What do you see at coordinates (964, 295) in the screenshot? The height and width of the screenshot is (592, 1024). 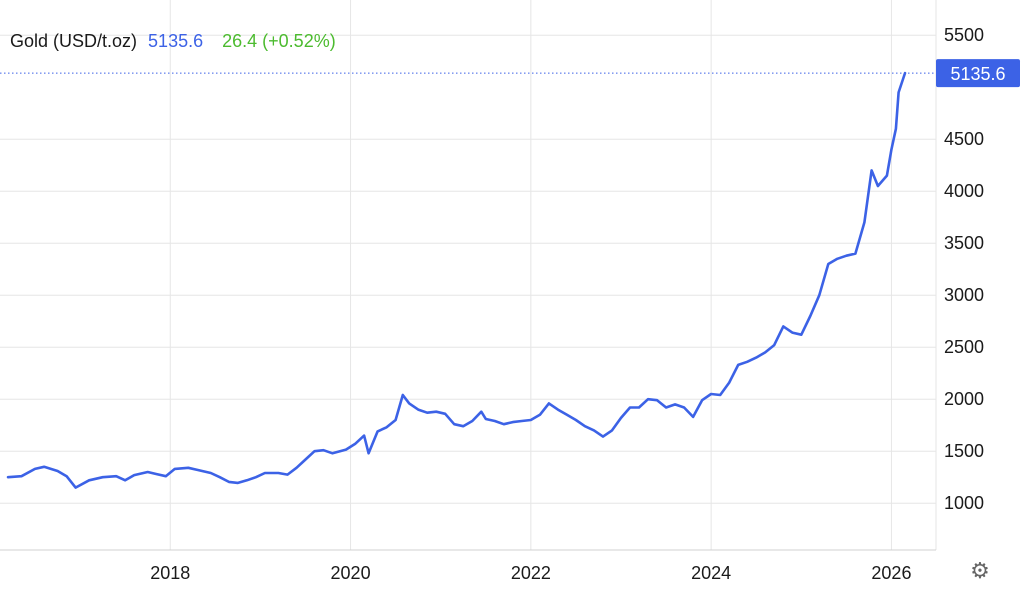 I see `y-tick-label: 3000` at bounding box center [964, 295].